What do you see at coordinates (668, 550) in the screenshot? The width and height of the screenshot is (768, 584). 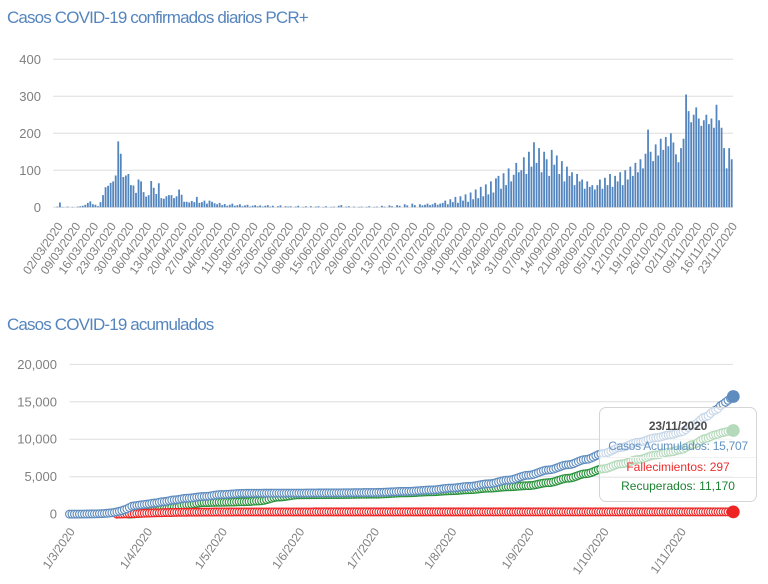 I see `svg-text: 1/11/2020` at bounding box center [668, 550].